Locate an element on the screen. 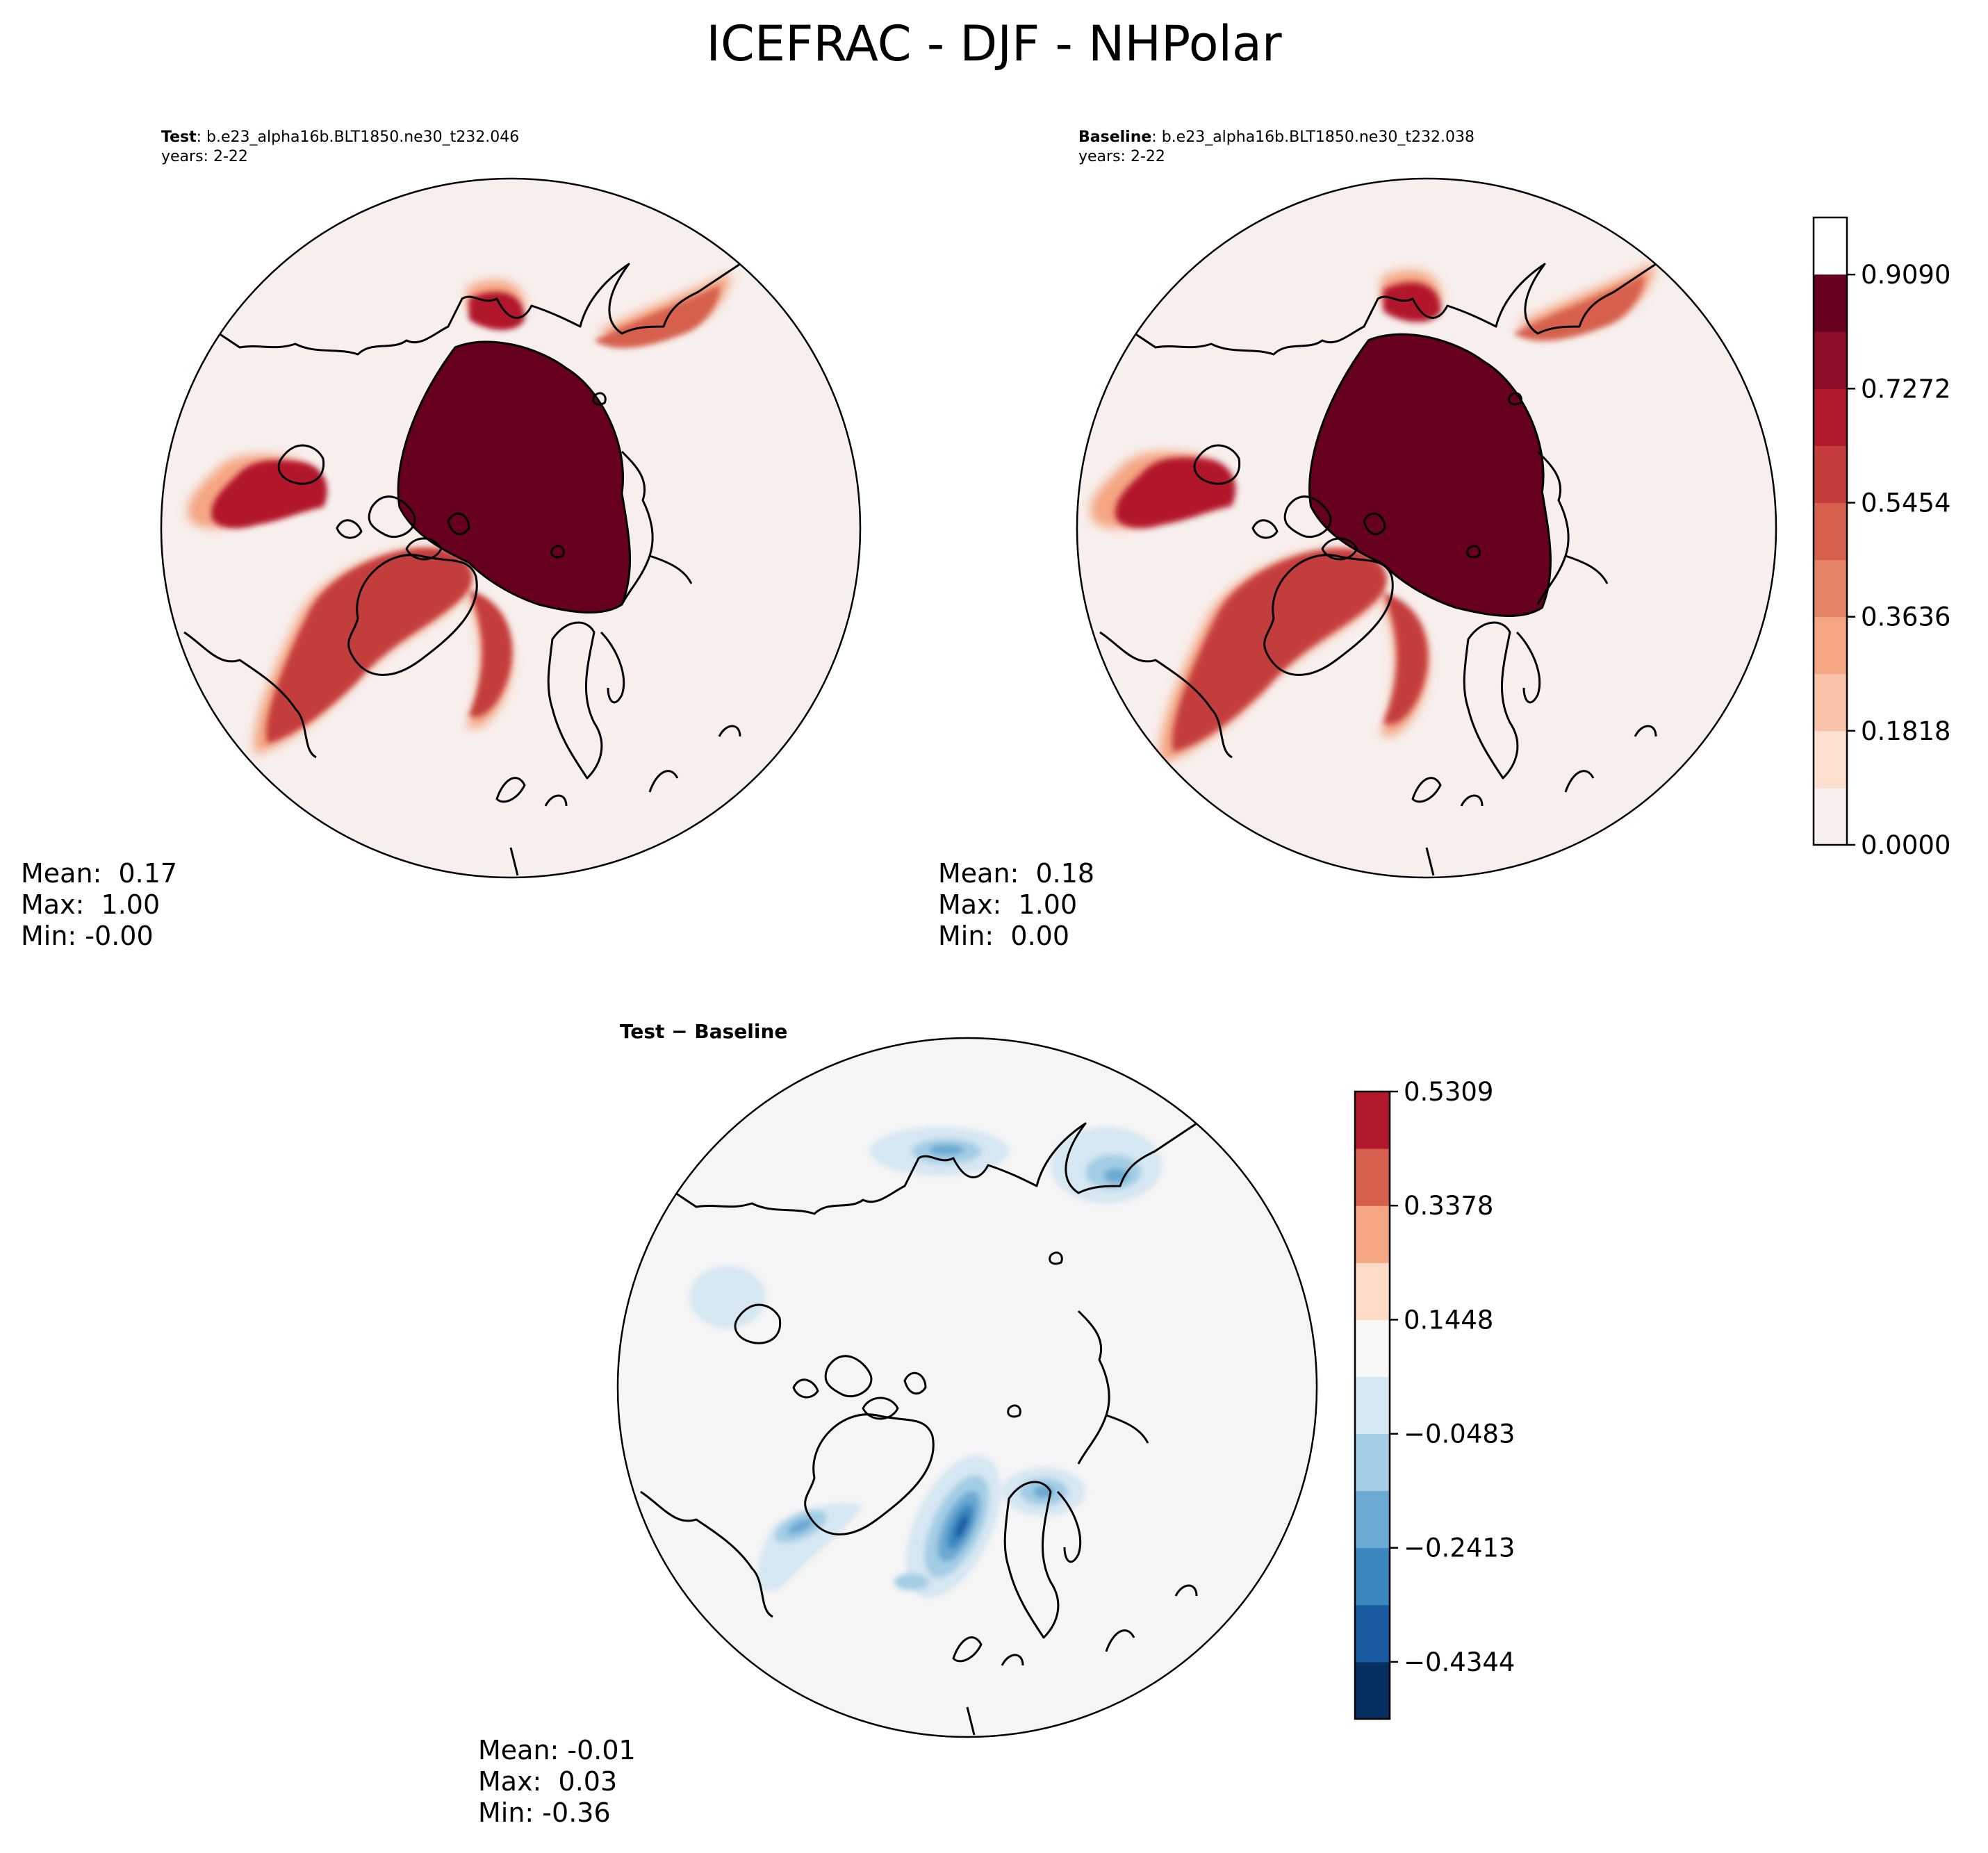 Image resolution: width=1988 pixels, height=1853 pixels. diff-colorbar-tick-label: 0.3378 is located at coordinates (1448, 1206).